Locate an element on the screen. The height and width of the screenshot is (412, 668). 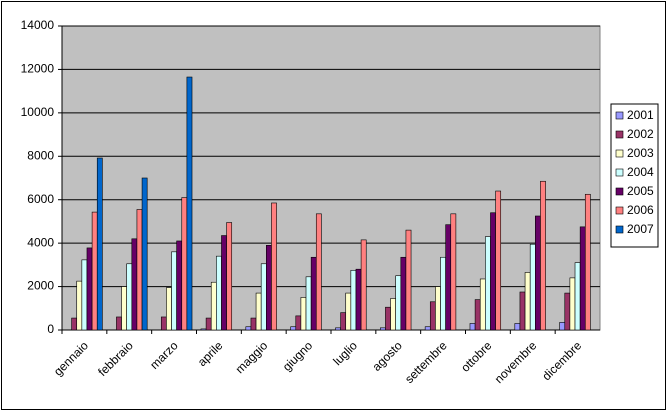
y-tick-label: 10000 is located at coordinates (38, 112).